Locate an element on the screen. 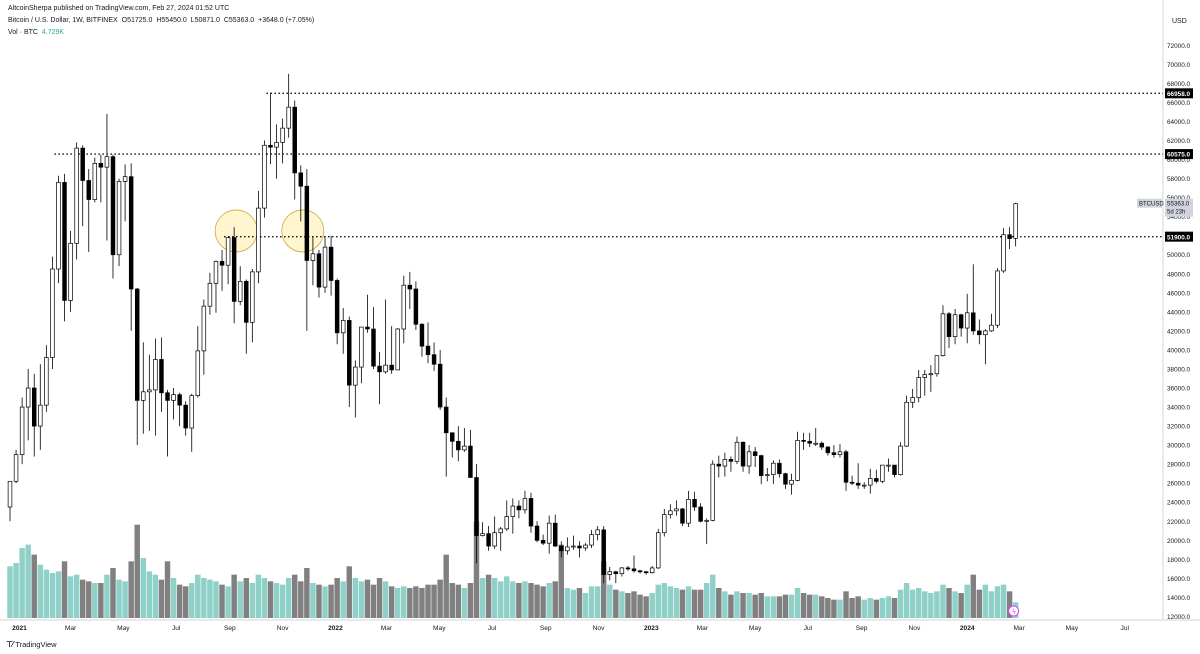 This screenshot has width=1200, height=654. time-tick-label: Mar is located at coordinates (387, 628).